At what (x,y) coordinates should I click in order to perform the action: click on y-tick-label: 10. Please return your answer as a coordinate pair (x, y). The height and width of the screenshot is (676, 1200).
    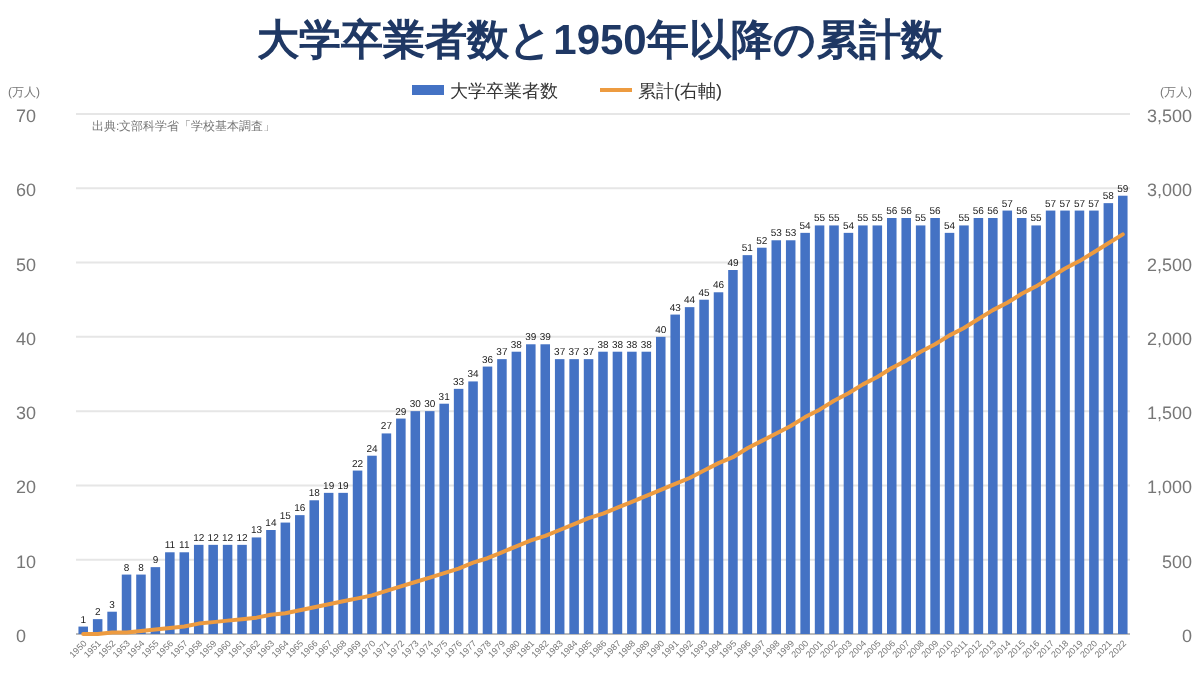
    Looking at the image, I should click on (26, 561).